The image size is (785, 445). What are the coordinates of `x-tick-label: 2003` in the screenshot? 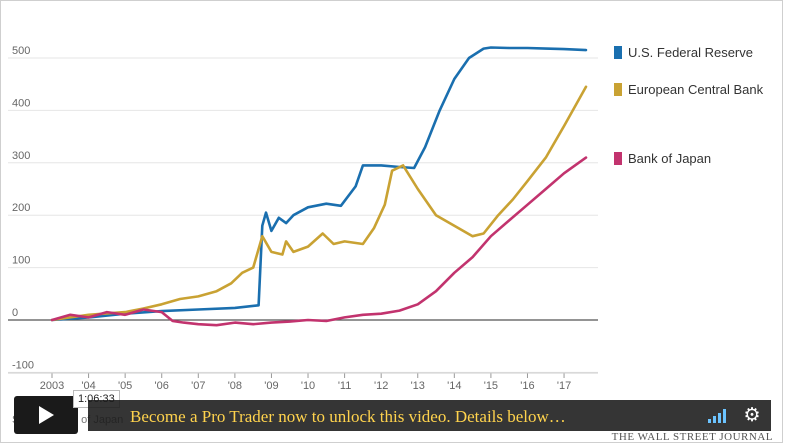 It's located at (52, 386).